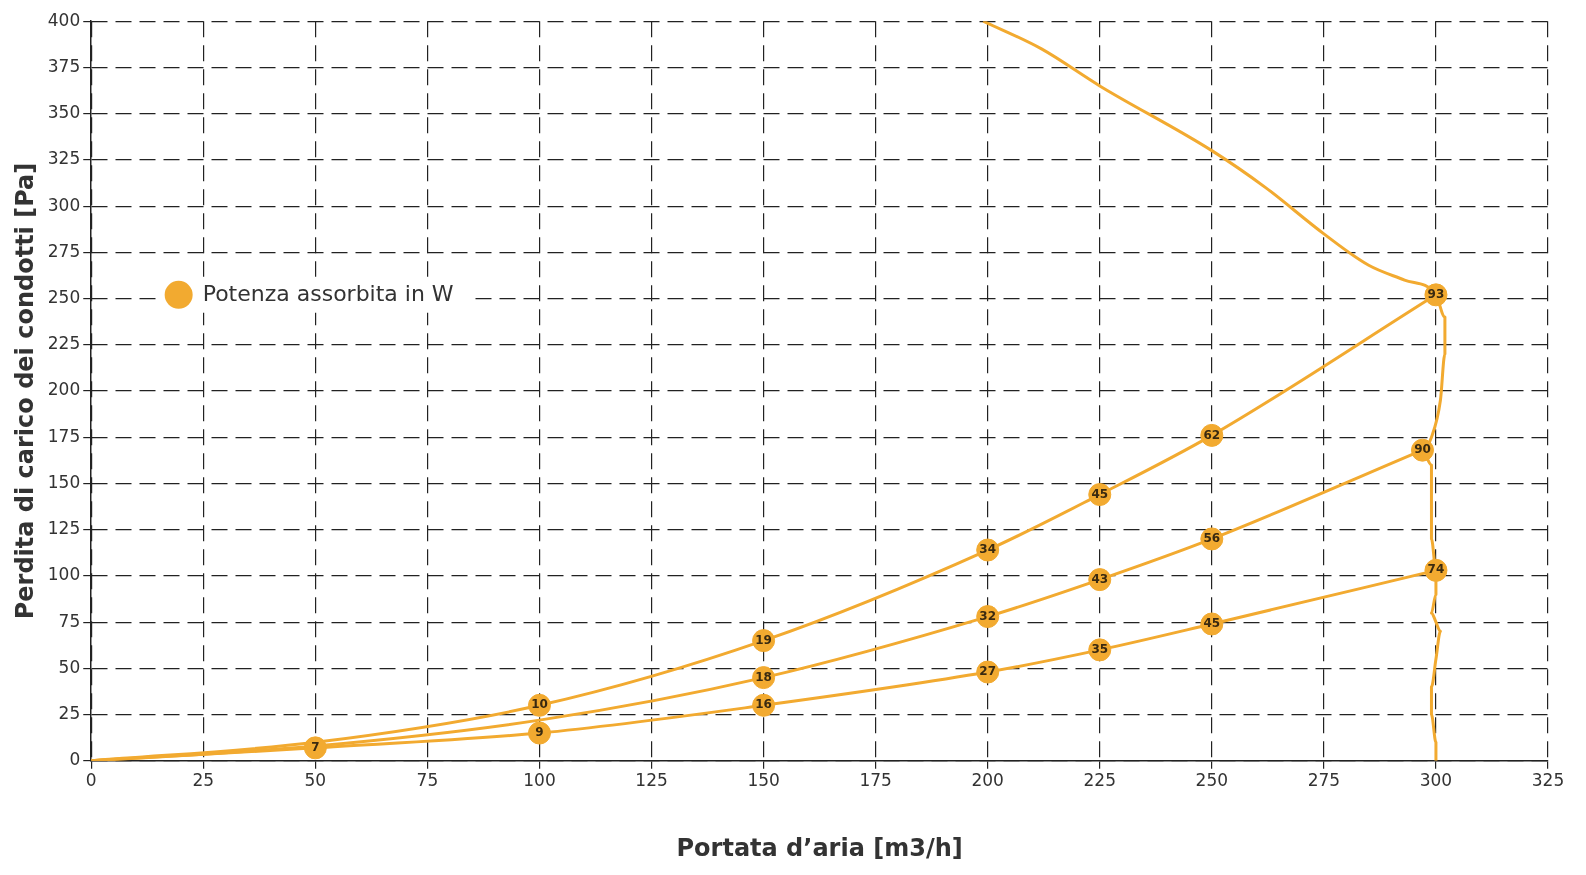 Image resolution: width=1586 pixels, height=875 pixels. Describe the element at coordinates (427, 780) in the screenshot. I see `x-tick-label: 75` at that location.